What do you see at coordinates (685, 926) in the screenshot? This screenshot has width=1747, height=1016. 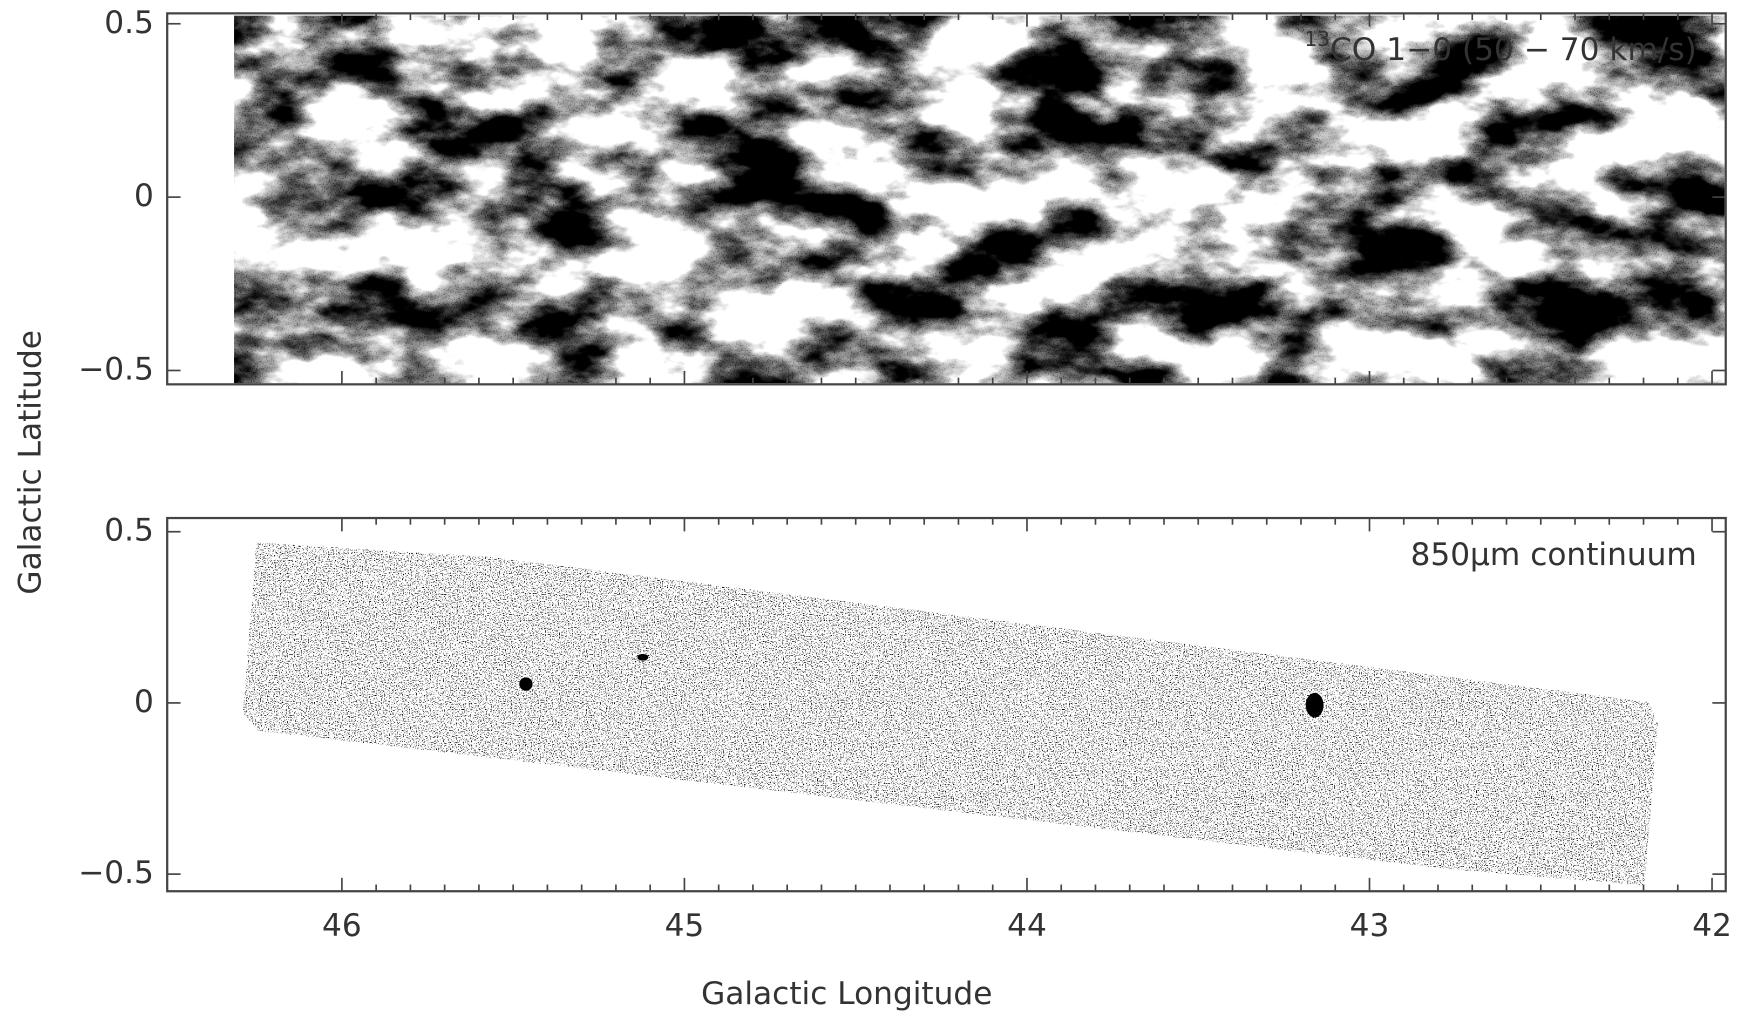 I see `x-tick-label: 45` at bounding box center [685, 926].